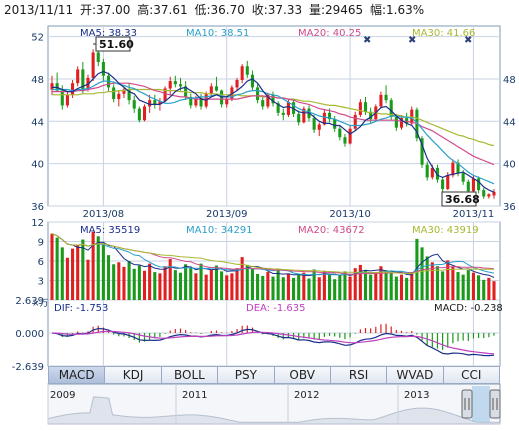 The image size is (519, 431). What do you see at coordinates (303, 375) in the screenshot?
I see `tab-obv: OBV` at bounding box center [303, 375].